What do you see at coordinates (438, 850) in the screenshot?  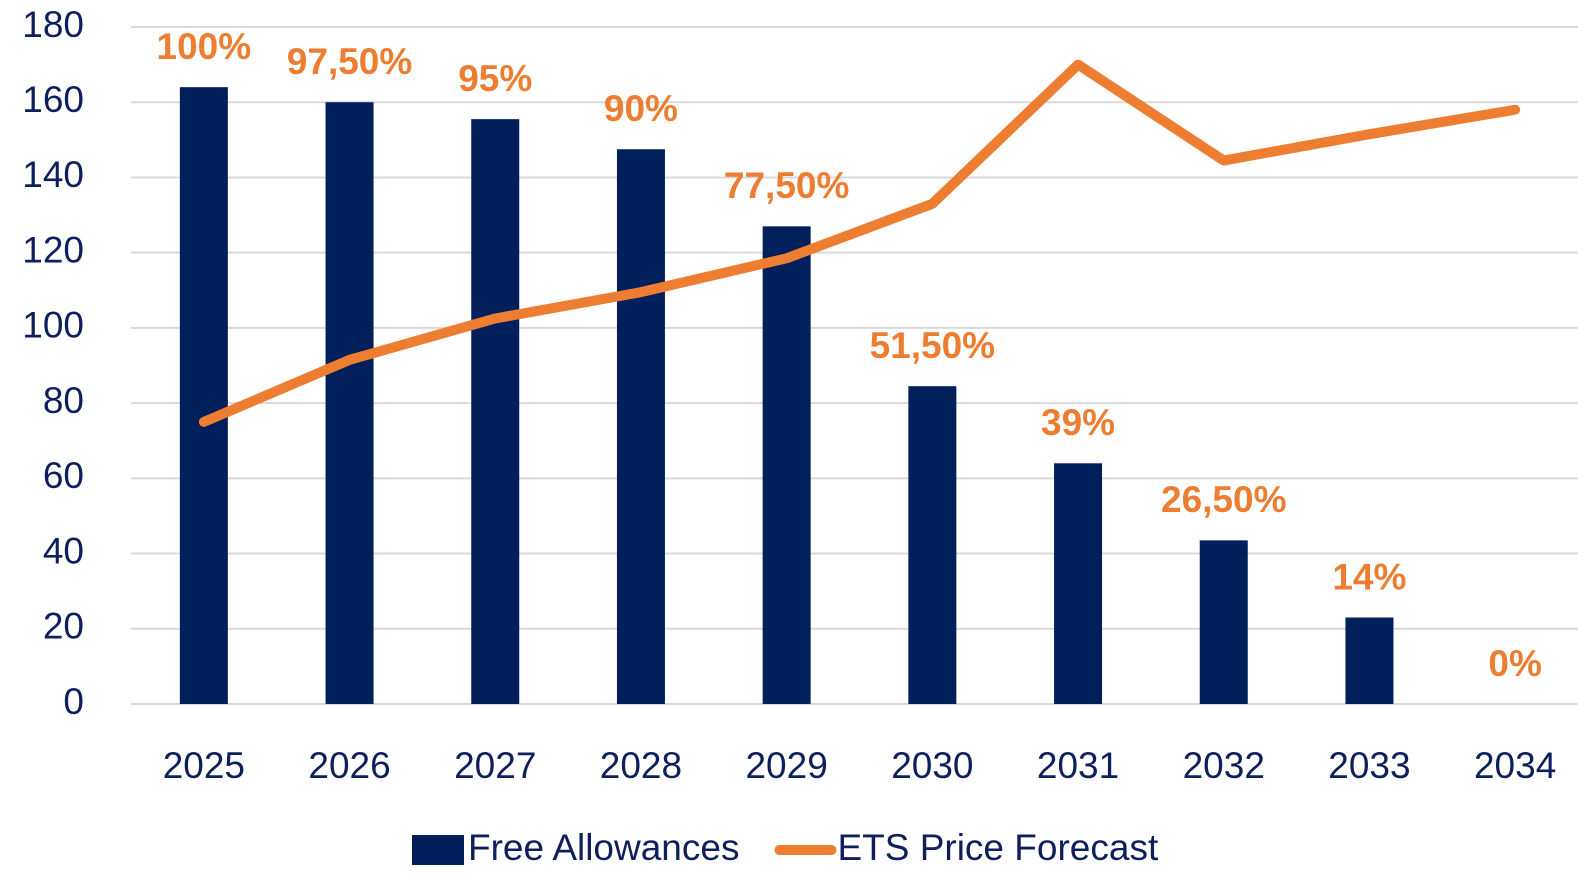 I see `legend-swatch` at bounding box center [438, 850].